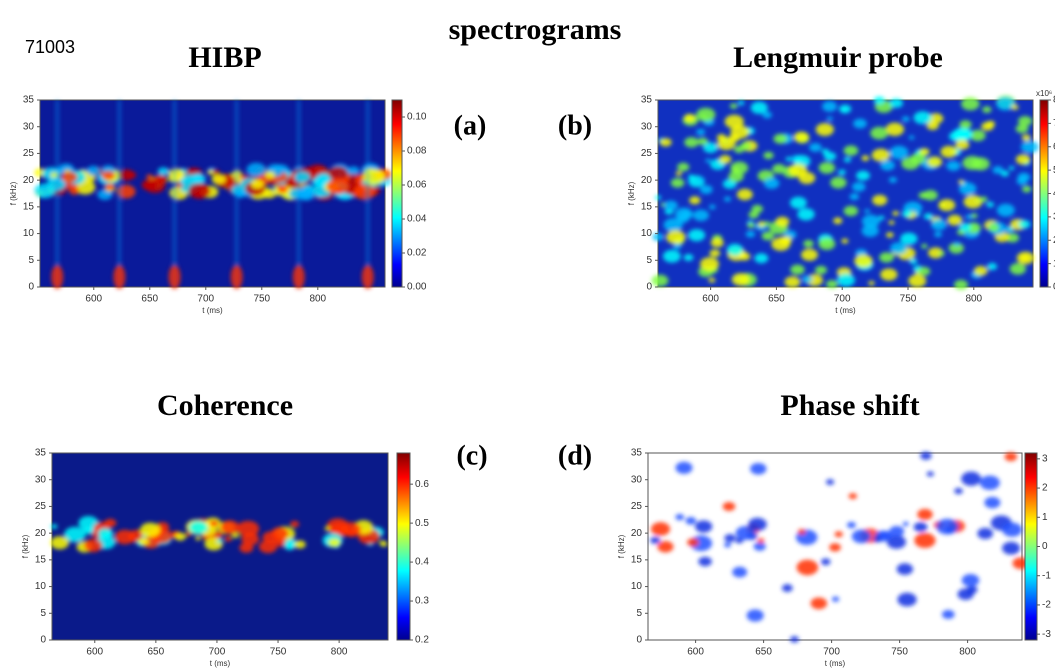 The image size is (1055, 670). Describe the element at coordinates (422, 523) in the screenshot. I see `colorbar-tick-label: 0.5` at that location.